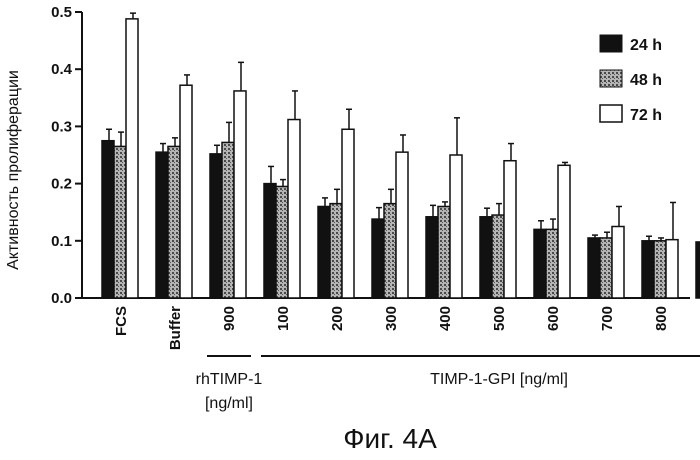 This screenshot has height=460, width=700. Describe the element at coordinates (390, 438) in the screenshot. I see `figure-caption: Фиг. 4А` at that location.